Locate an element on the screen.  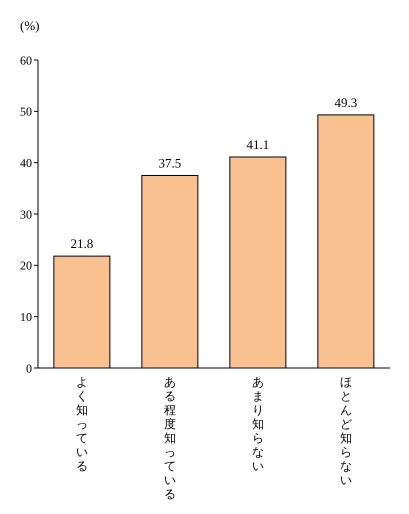
category-label: ある程度知っている is located at coordinates (170, 438).